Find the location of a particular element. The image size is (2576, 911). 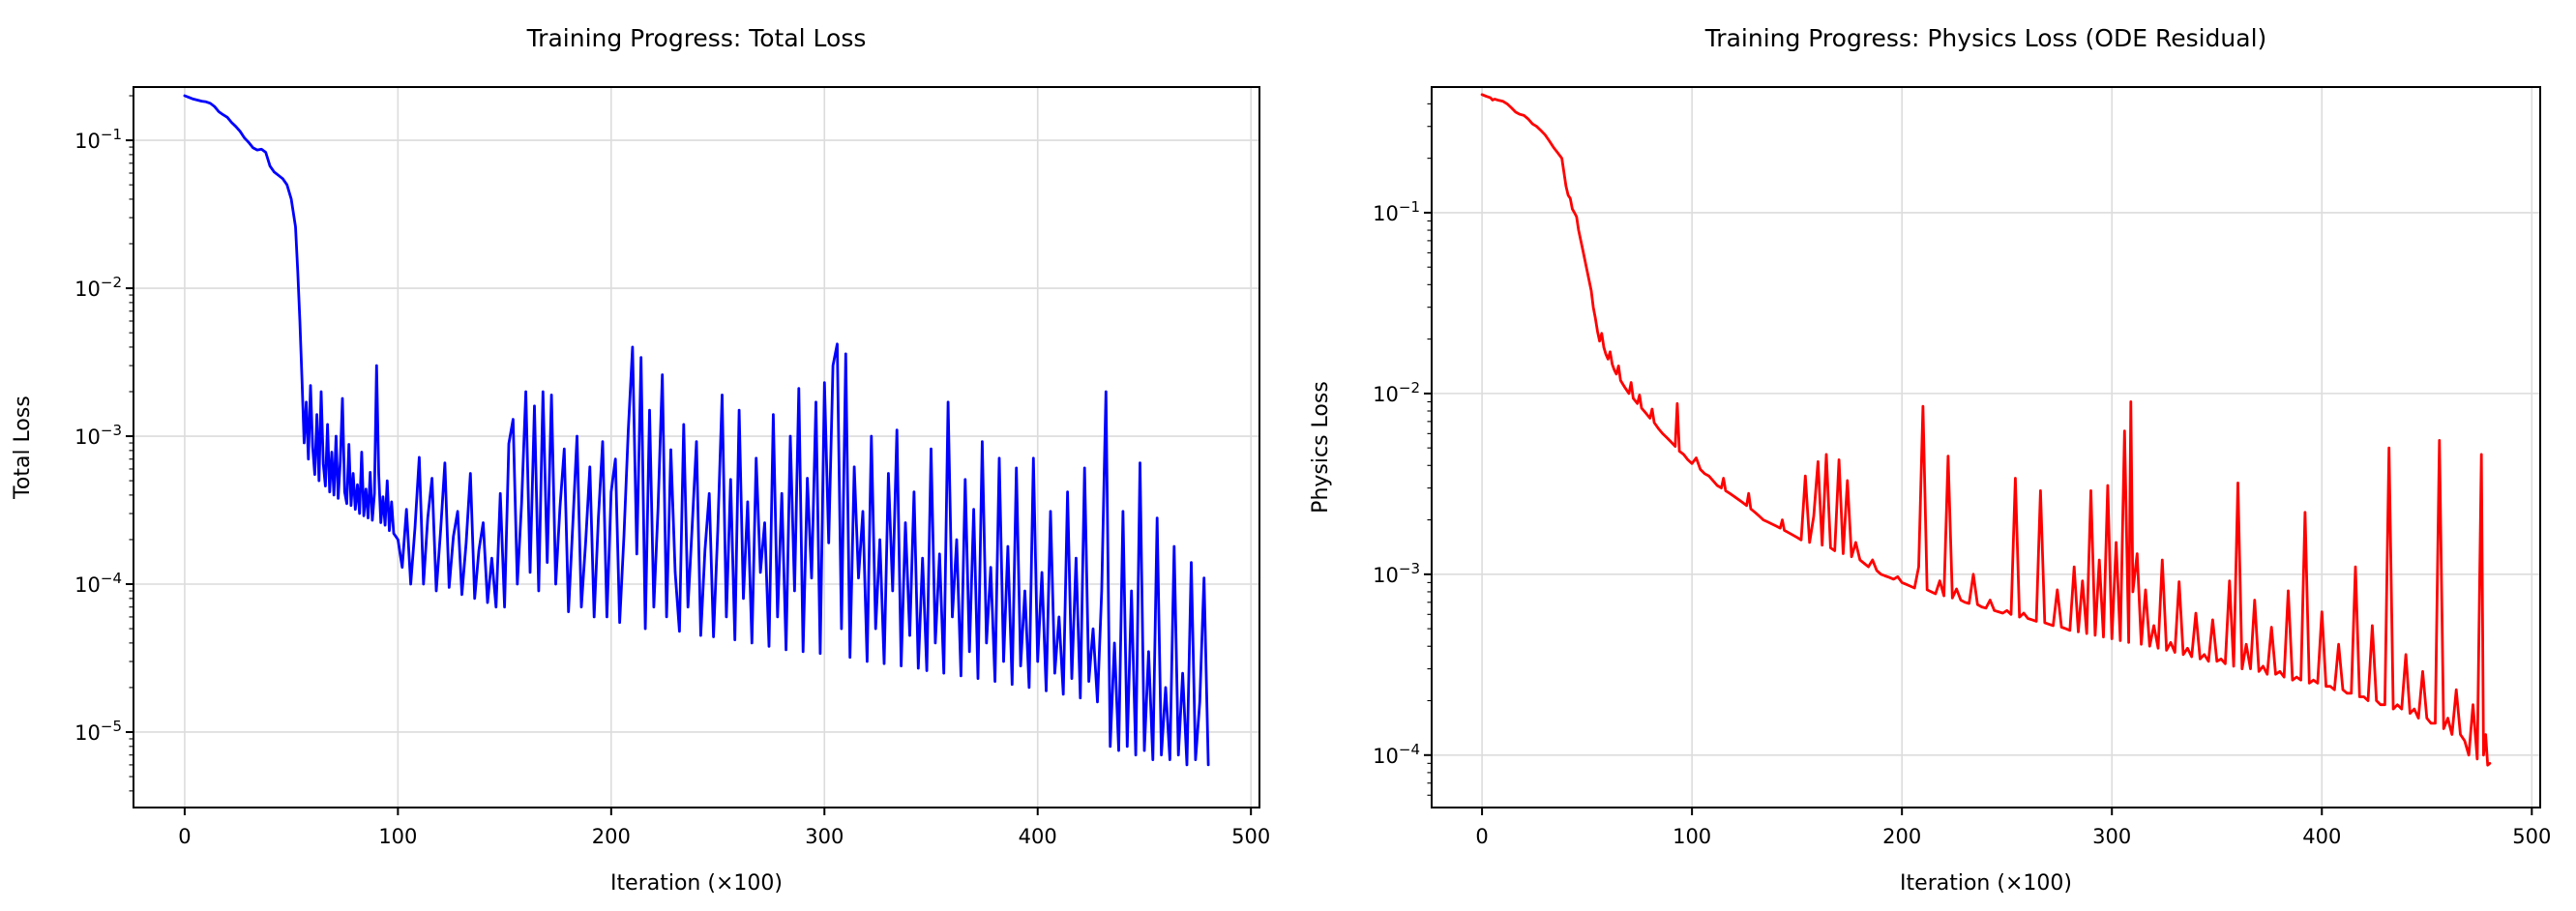

chart-title: Training Progress: Total Loss is located at coordinates (696, 38).